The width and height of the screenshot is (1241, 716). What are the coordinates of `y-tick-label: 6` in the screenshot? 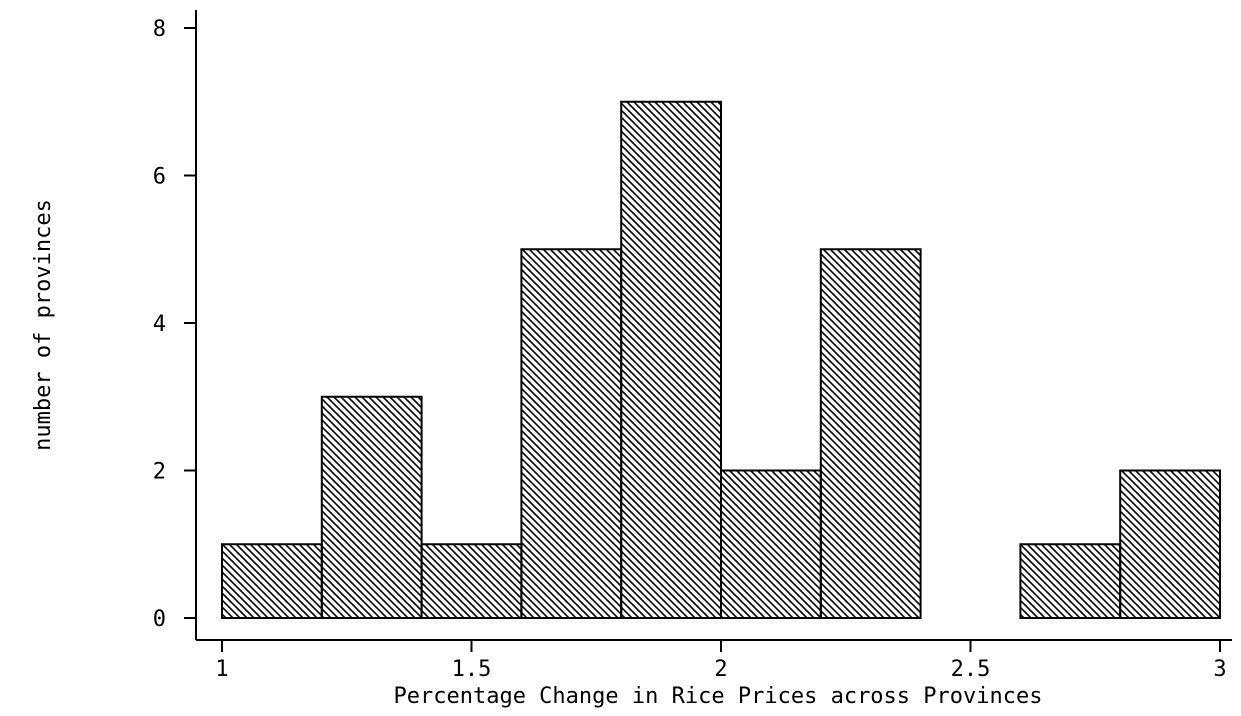 It's located at (159, 177).